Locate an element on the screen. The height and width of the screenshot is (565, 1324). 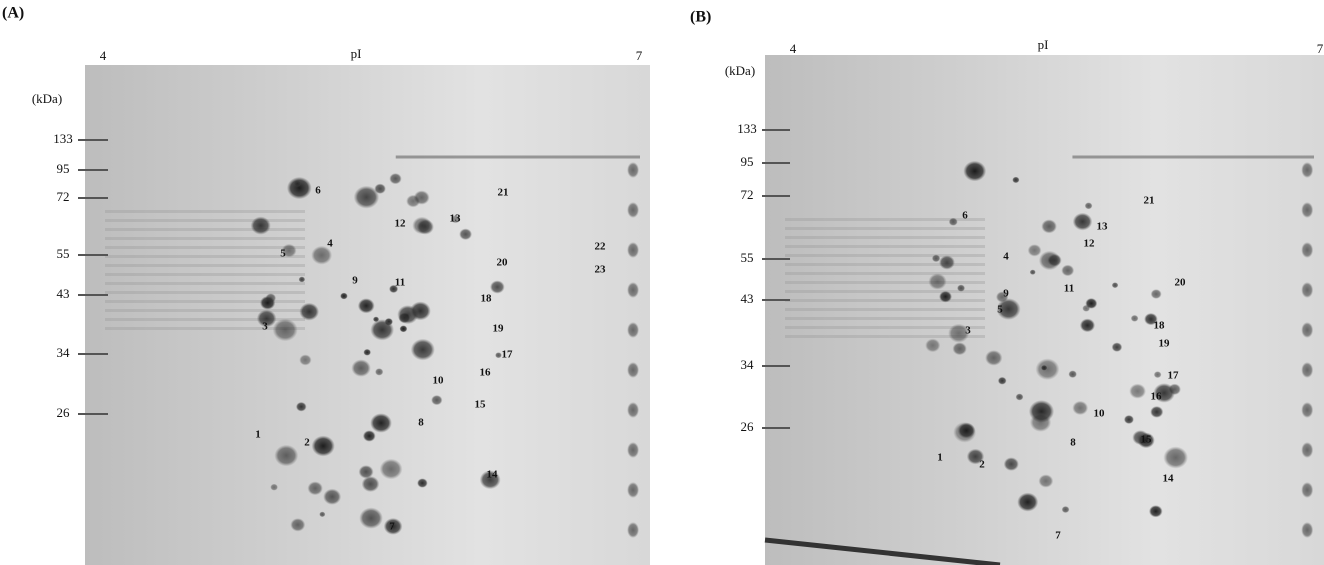
spot-label: 21 is located at coordinates (503, 193).